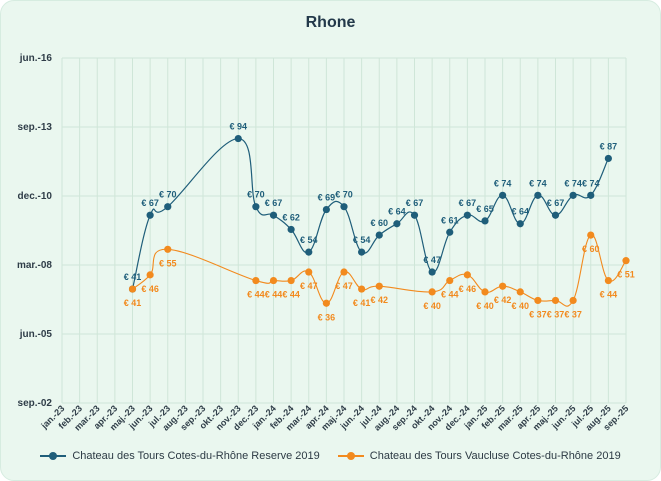 Image resolution: width=661 pixels, height=481 pixels. Describe the element at coordinates (432, 260) in the screenshot. I see `data-label-0: € 47` at that location.